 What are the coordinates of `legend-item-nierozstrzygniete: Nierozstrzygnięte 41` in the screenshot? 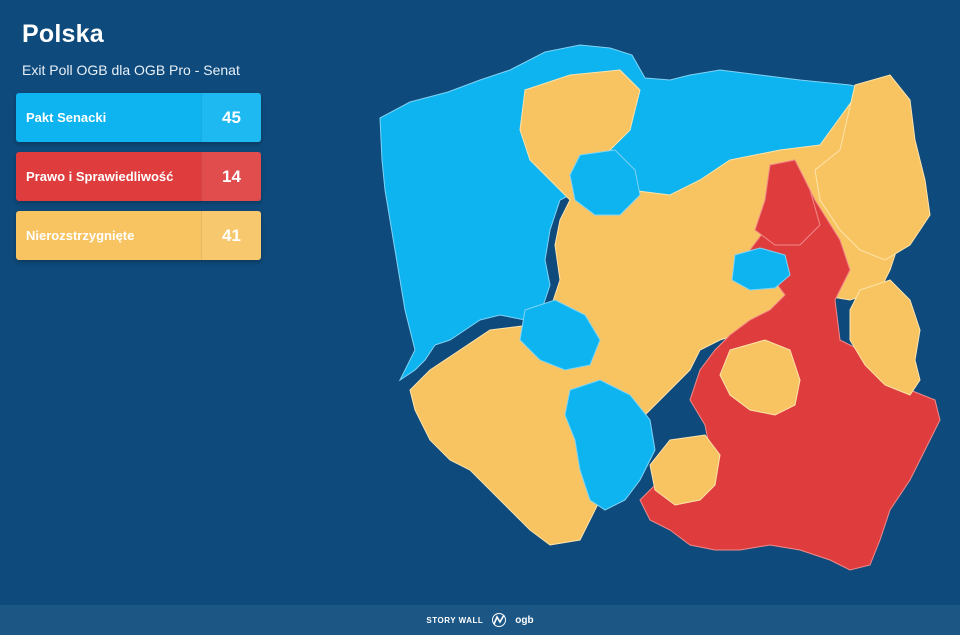 It's located at (138, 235).